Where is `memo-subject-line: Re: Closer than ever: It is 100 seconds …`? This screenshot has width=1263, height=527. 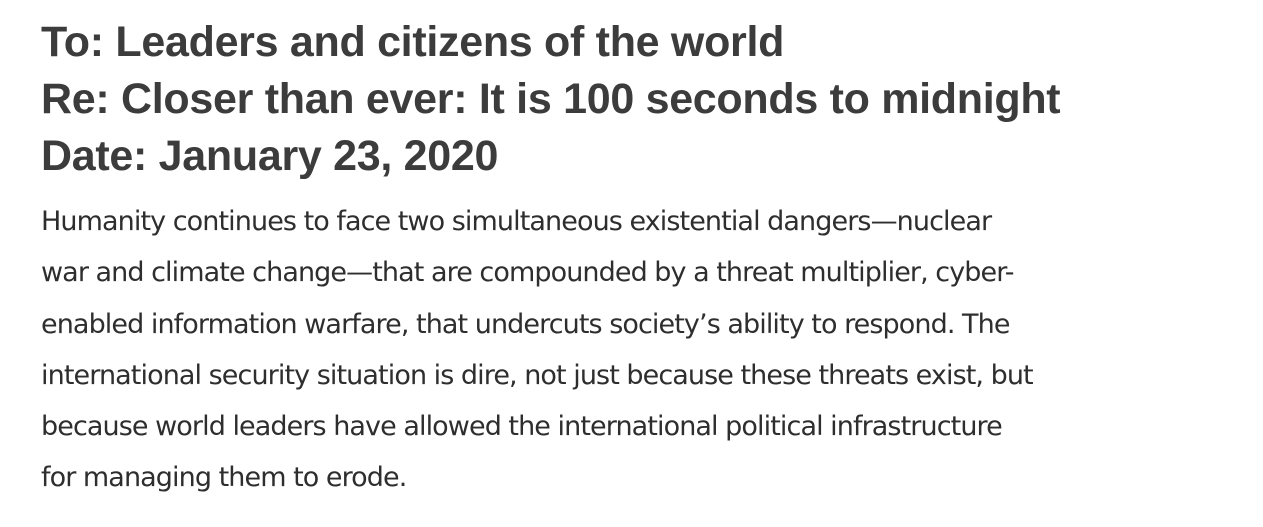 memo-subject-line: Re: Closer than ever: It is 100 seconds … is located at coordinates (551, 99).